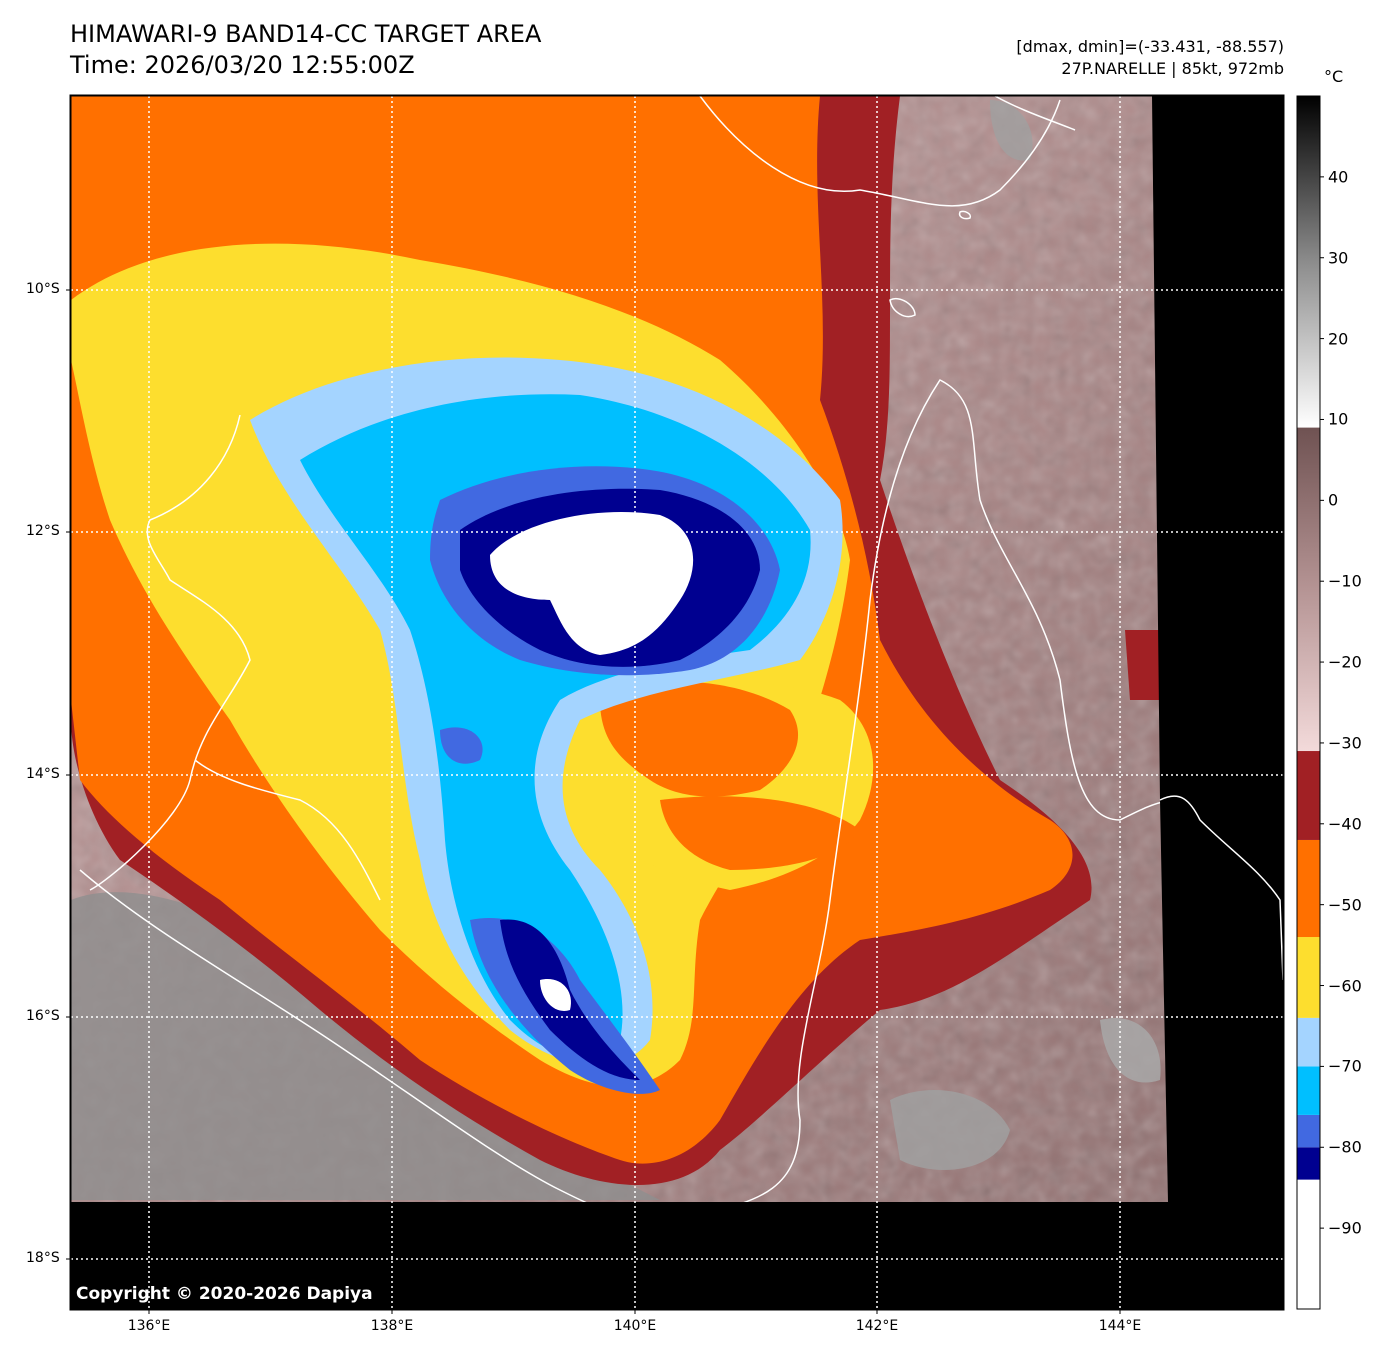  Describe the element at coordinates (149, 1326) in the screenshot. I see `lon-label-136e: 136°E` at that location.